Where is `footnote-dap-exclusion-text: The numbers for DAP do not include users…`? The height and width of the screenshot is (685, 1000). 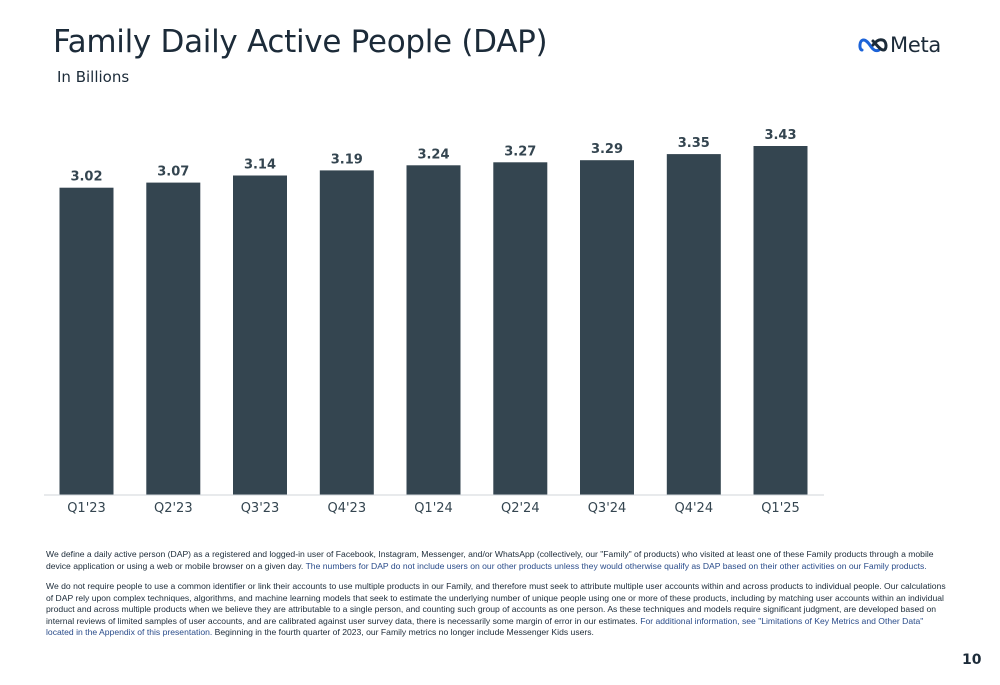 footnote-dap-exclusion-text: The numbers for DAP do not include users… is located at coordinates (616, 565).